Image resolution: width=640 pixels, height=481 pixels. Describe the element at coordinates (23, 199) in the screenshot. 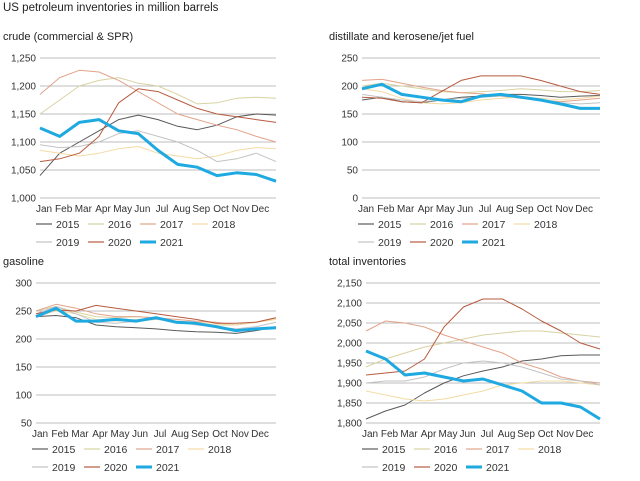

I see `y-tick-label: 1,000` at that location.